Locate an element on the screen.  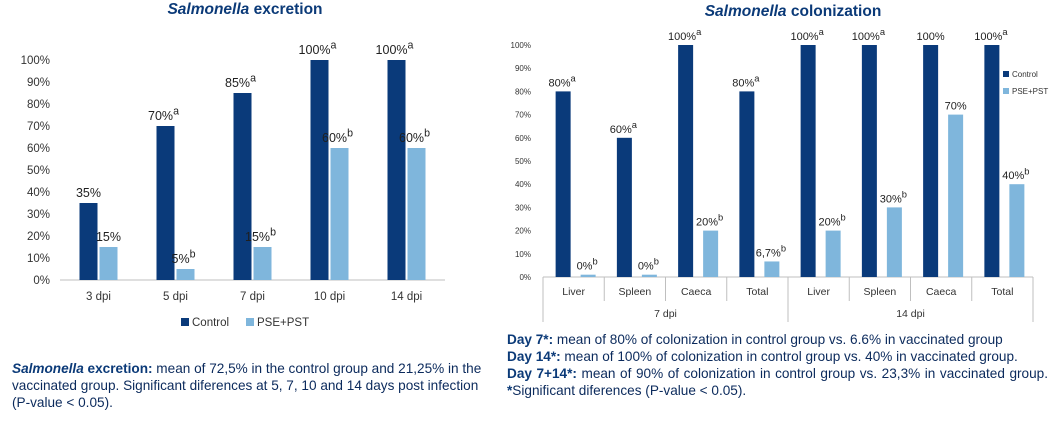
control-label-14dpi-spleen-letter: a is located at coordinates (883, 32).